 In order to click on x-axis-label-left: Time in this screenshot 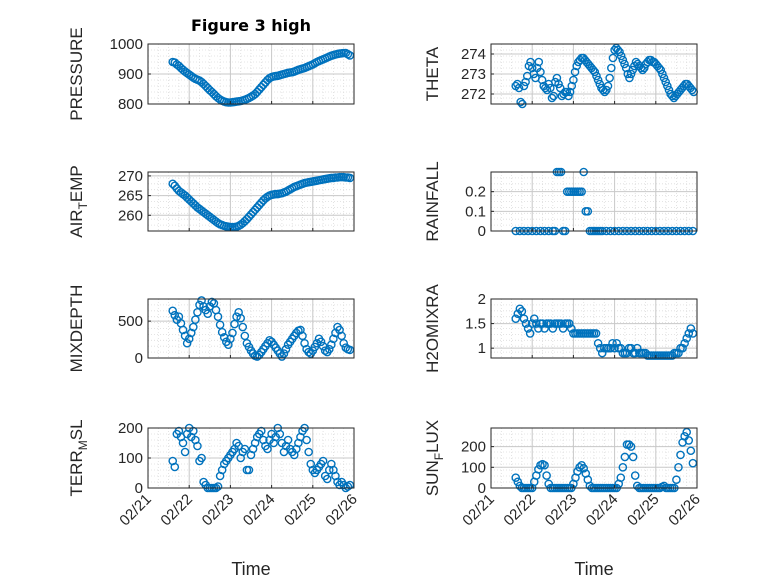, I will do `click(250, 569)`.